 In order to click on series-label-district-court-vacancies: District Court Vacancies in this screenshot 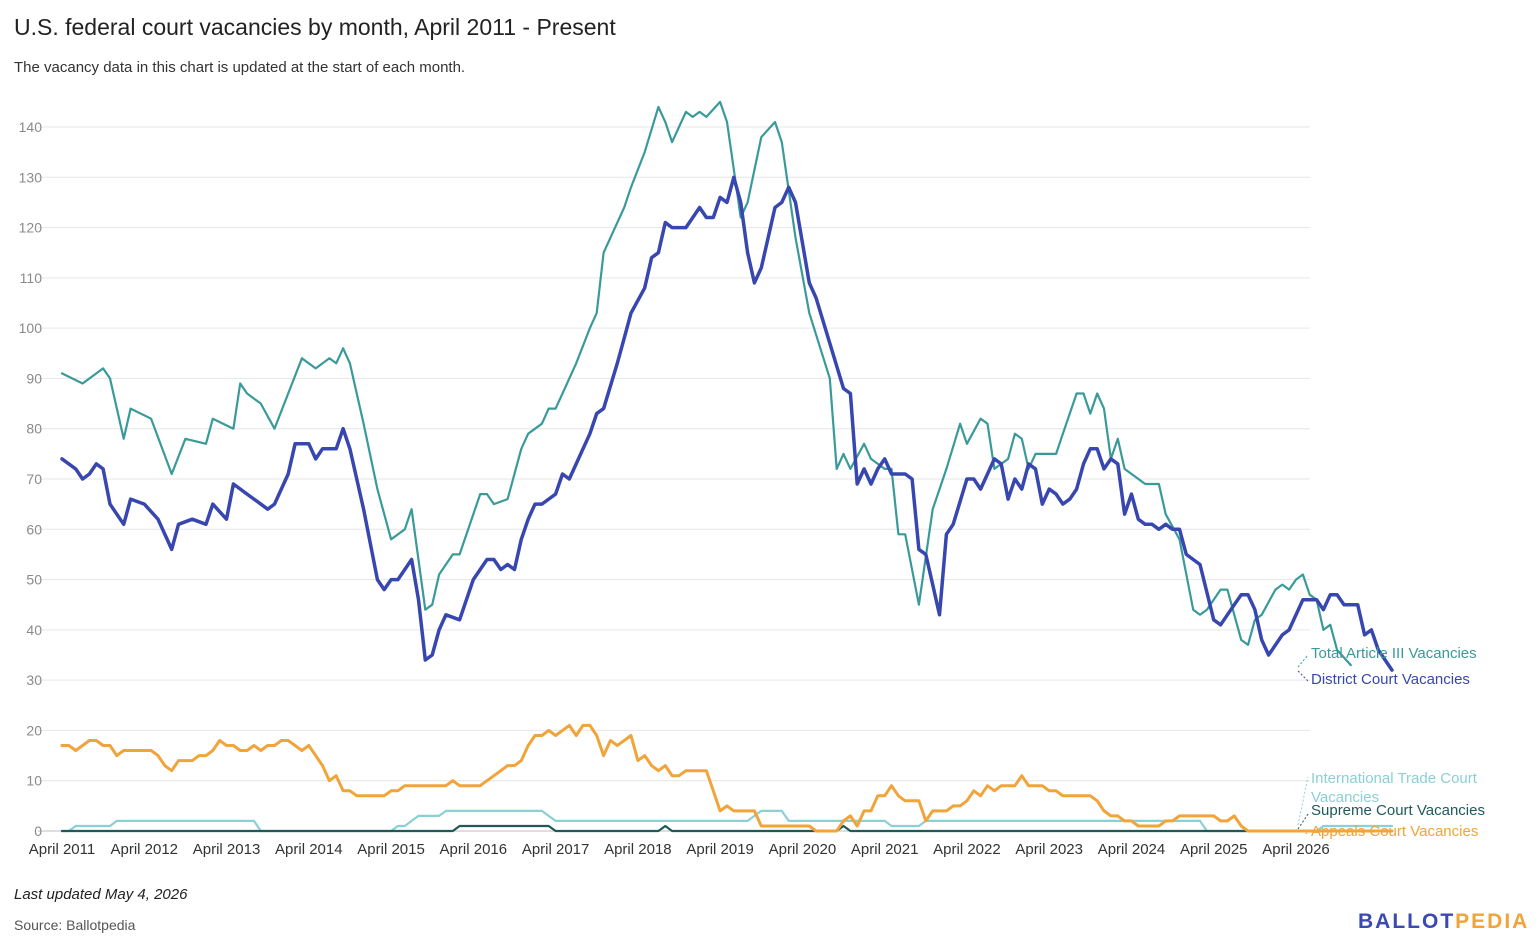, I will do `click(1390, 679)`.